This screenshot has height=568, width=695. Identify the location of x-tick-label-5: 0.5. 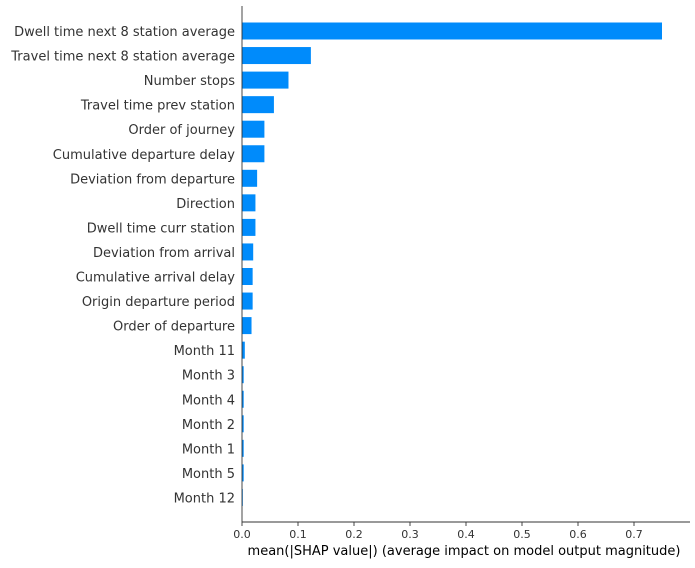
(522, 534).